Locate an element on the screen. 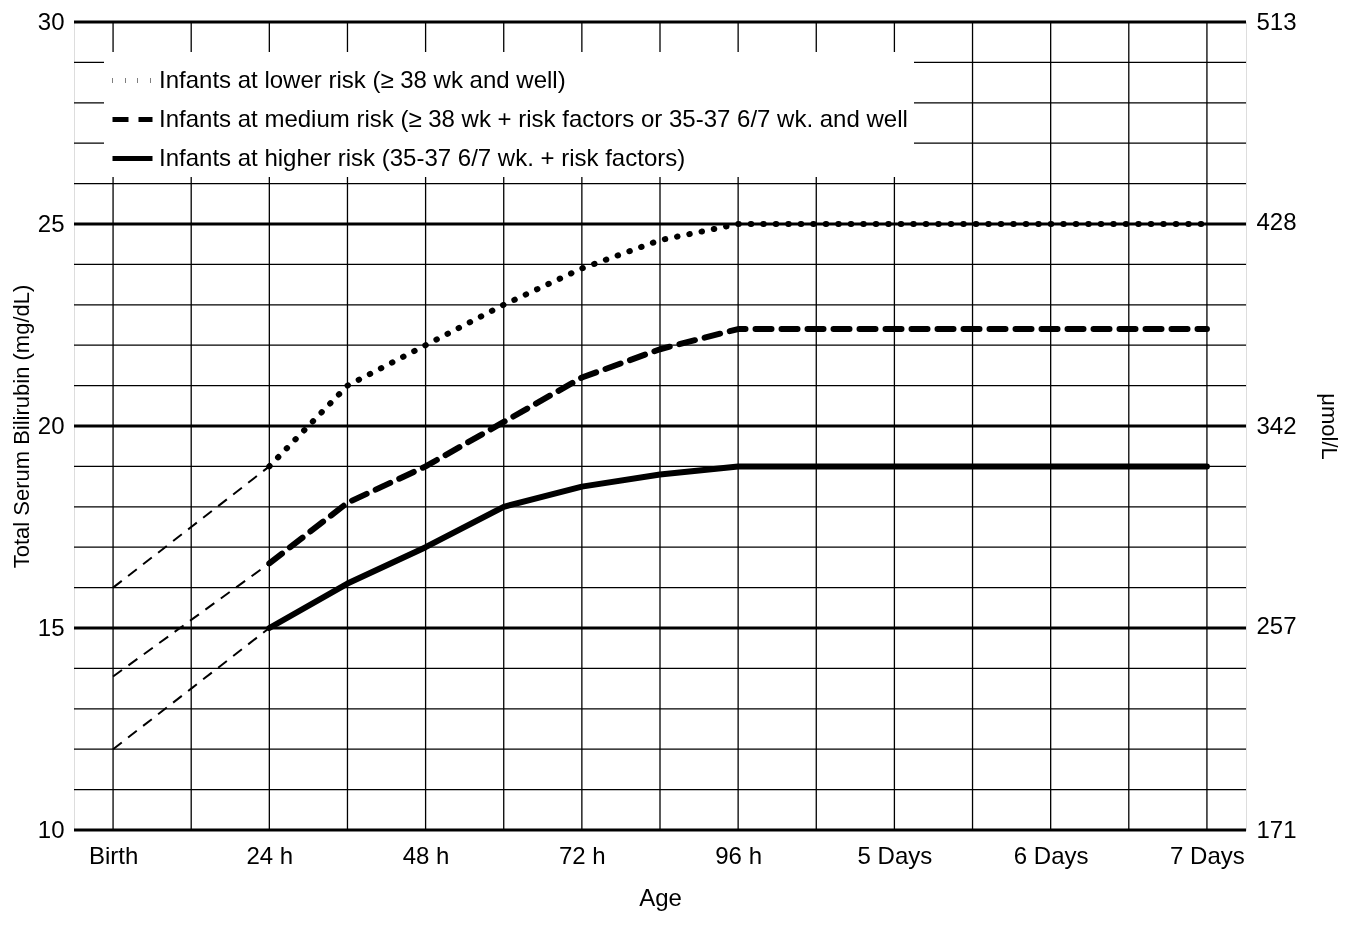  x-tick-label: 5 Days is located at coordinates (895, 855).